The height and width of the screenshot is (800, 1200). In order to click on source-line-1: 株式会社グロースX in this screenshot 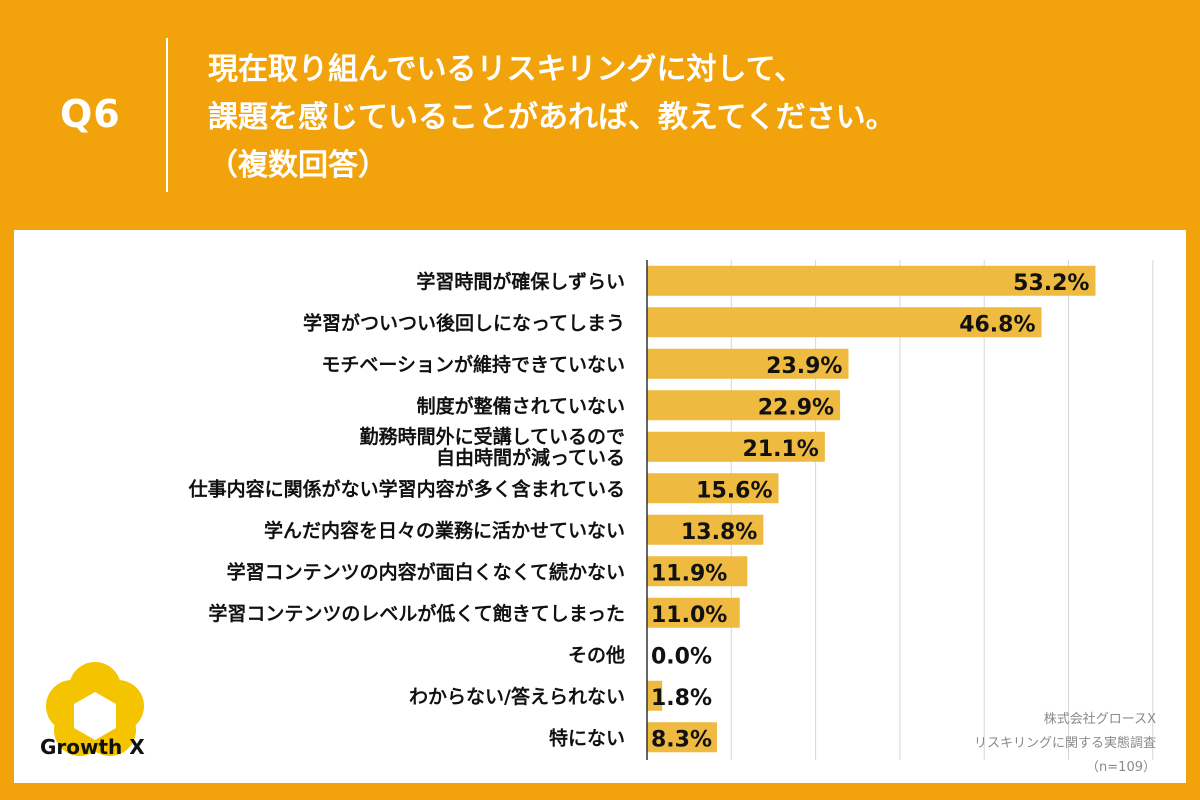, I will do `click(1099, 719)`.